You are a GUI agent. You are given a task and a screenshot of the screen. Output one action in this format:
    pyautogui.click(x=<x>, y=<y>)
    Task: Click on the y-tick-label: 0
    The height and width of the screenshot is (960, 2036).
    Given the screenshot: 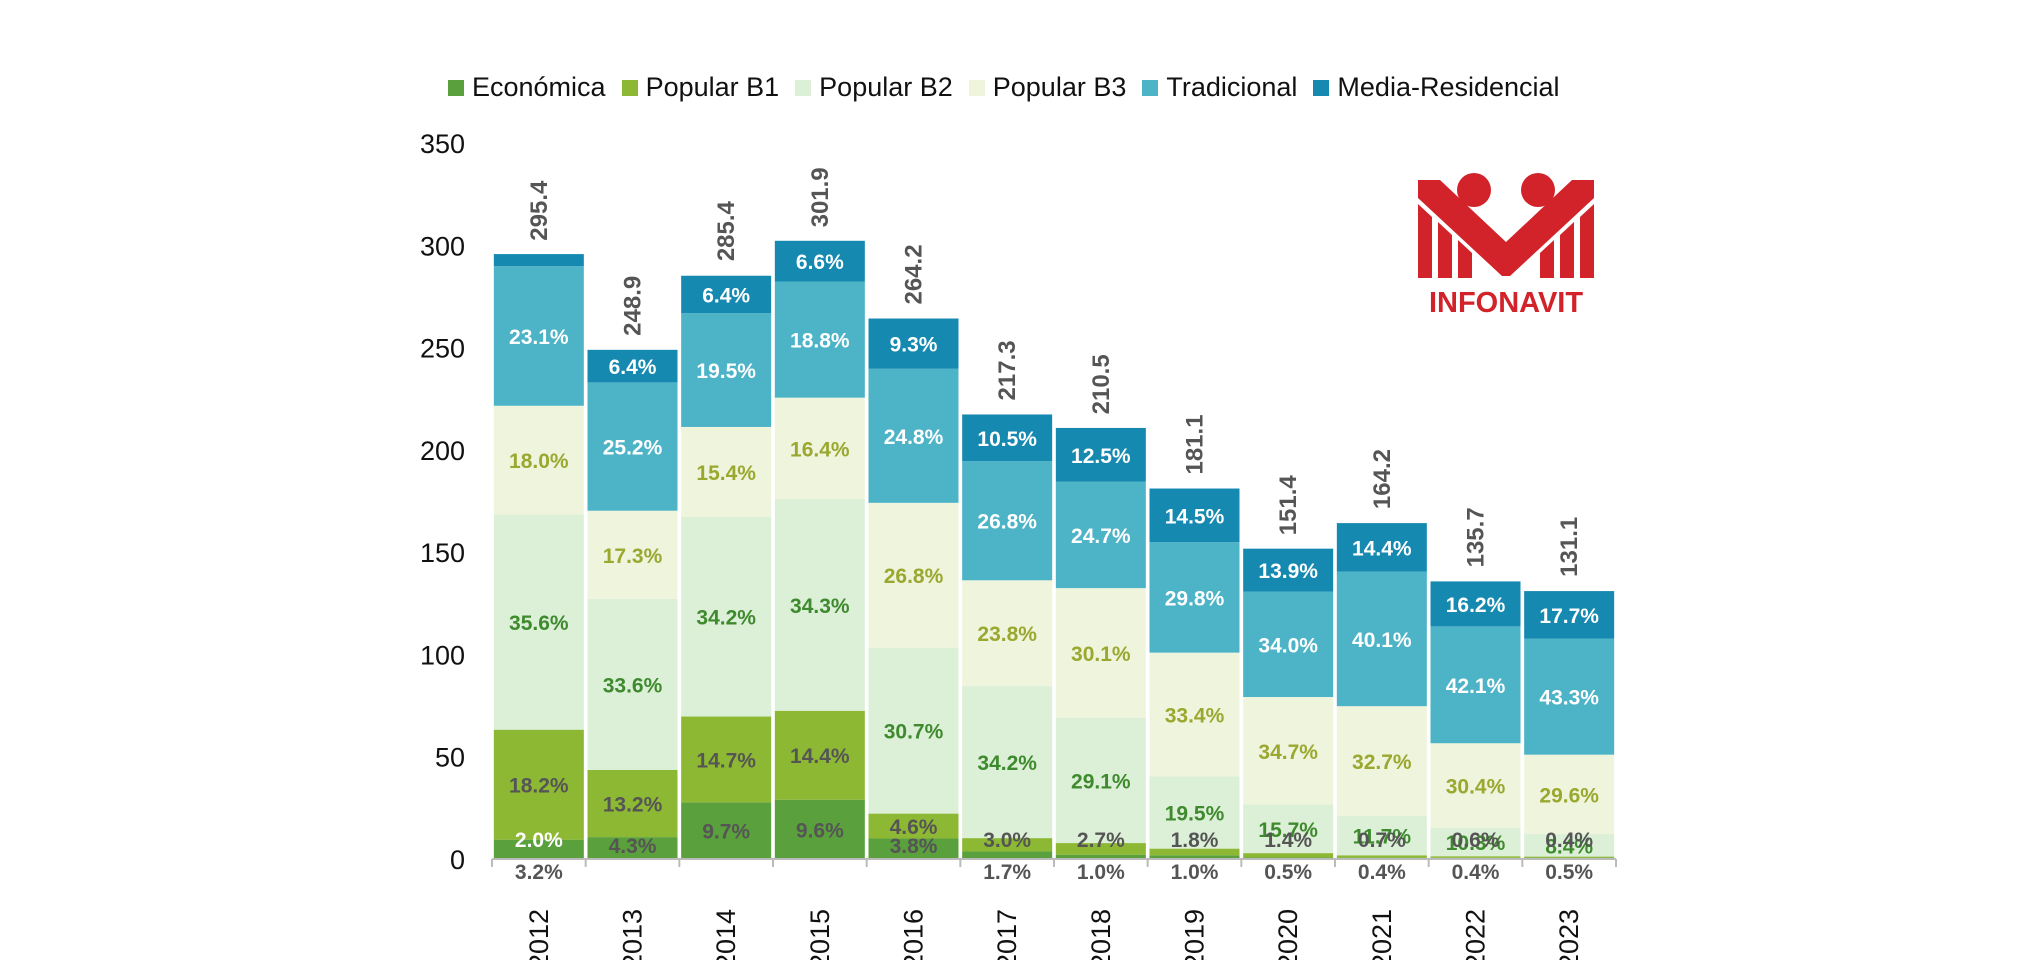 What is the action you would take?
    pyautogui.click(x=457, y=860)
    